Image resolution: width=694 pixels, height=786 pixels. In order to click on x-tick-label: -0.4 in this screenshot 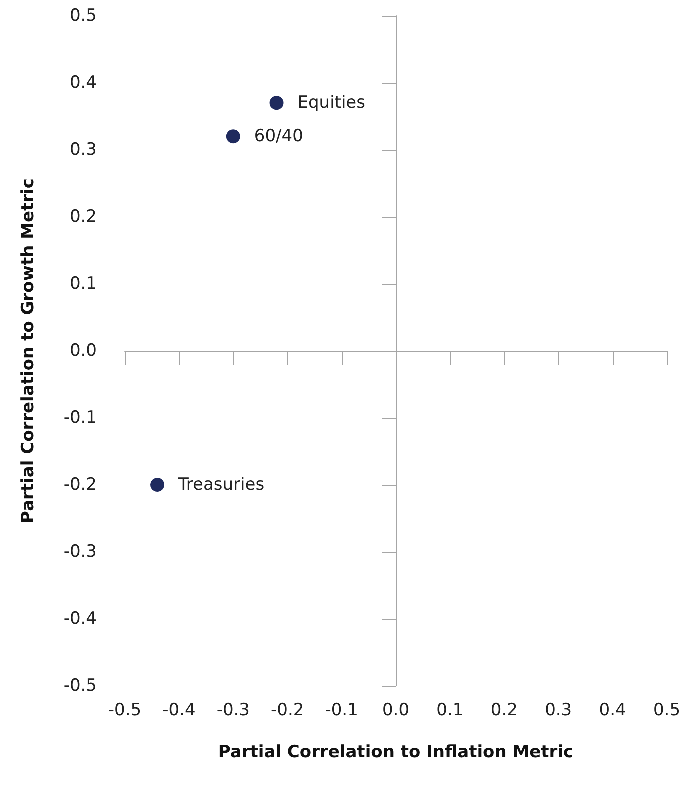, I will do `click(179, 710)`.